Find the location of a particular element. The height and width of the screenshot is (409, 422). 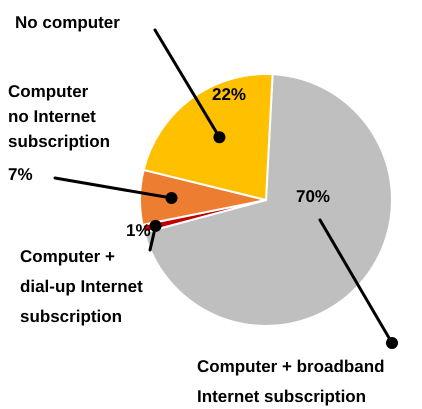

data-label: 1% is located at coordinates (138, 230).